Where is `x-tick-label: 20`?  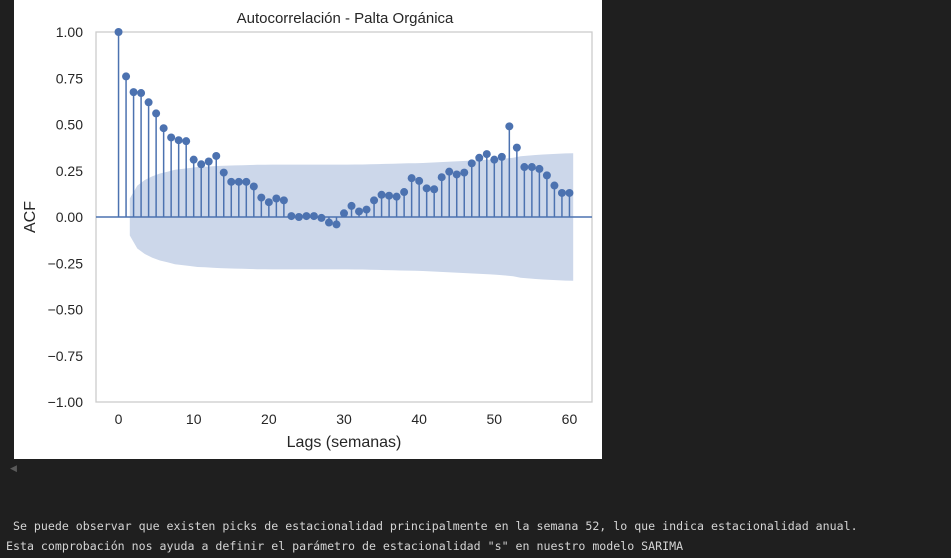 x-tick-label: 20 is located at coordinates (269, 419).